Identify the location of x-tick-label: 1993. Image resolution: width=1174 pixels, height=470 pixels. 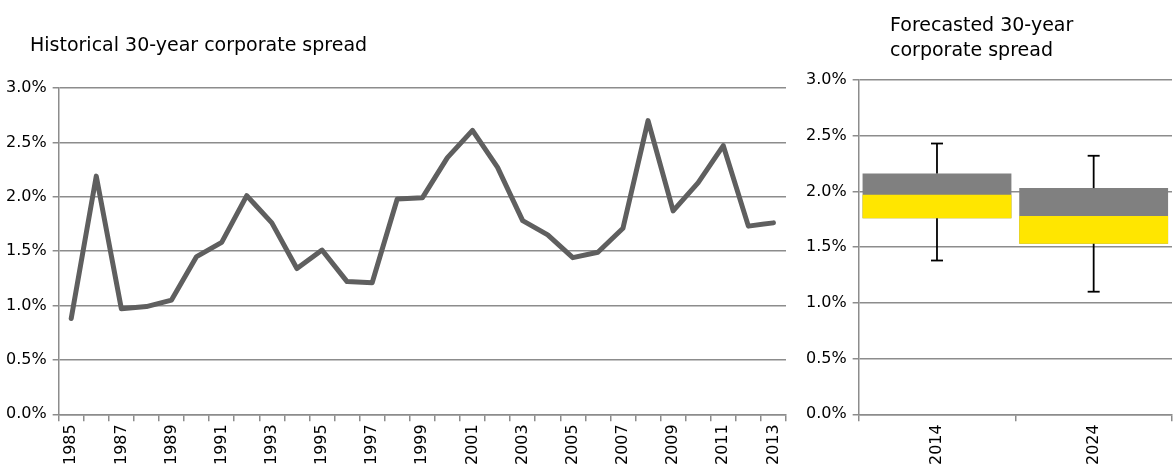
(270, 444).